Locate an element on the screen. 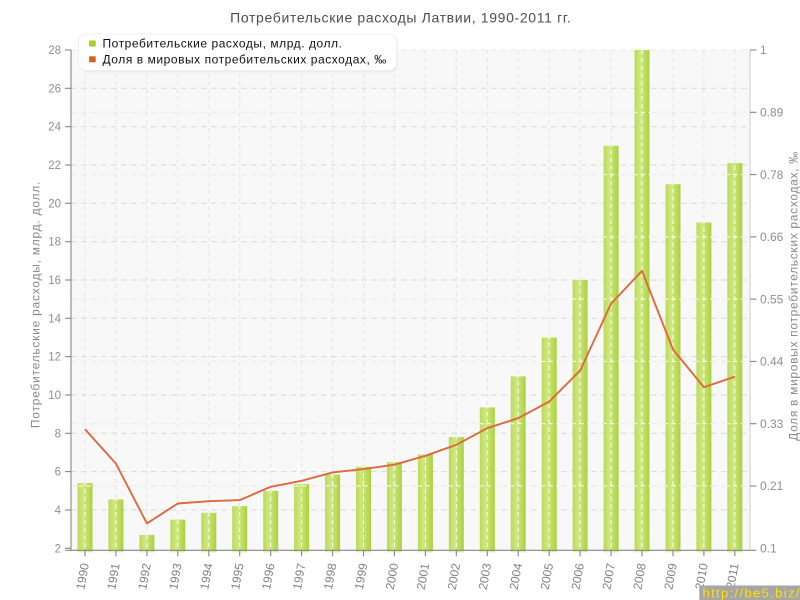  svg-text: 2003 is located at coordinates (485, 576).